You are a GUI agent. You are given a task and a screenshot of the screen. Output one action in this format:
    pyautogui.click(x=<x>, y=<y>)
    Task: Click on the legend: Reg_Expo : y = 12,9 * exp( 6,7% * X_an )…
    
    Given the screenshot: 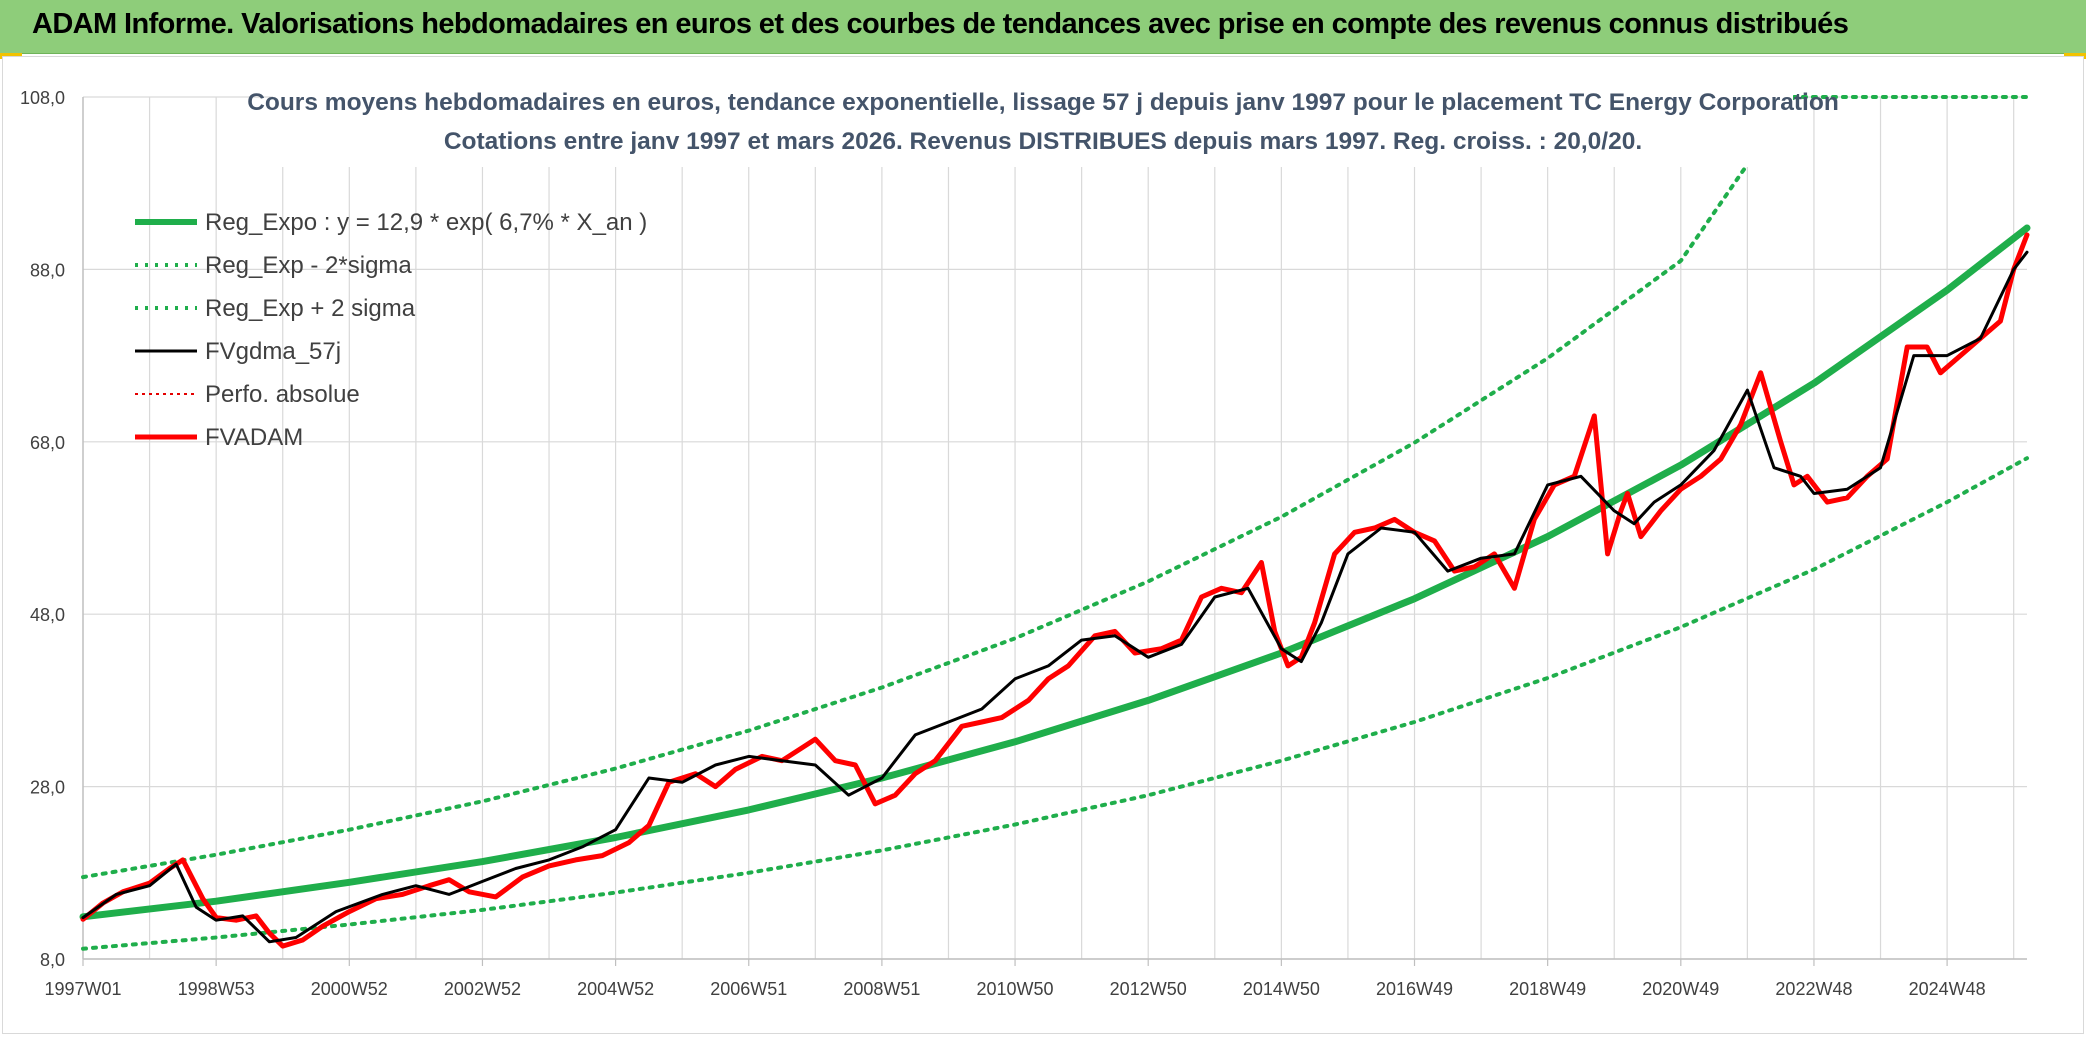 What is the action you would take?
    pyautogui.click(x=391, y=330)
    